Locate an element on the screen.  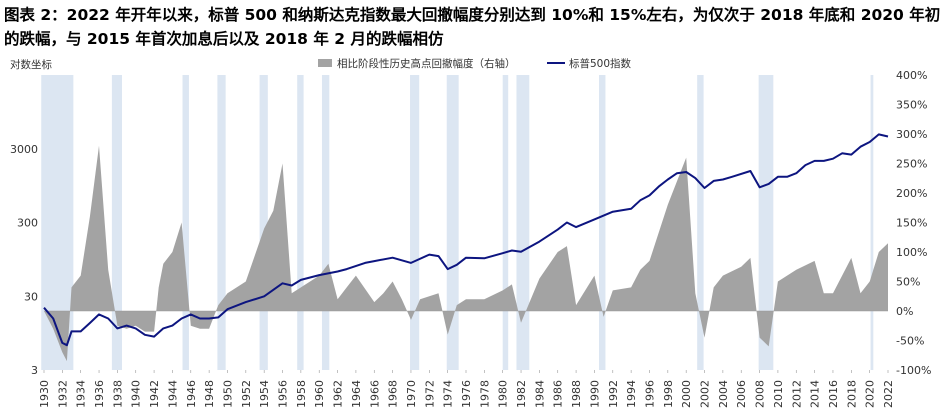
x-tick-20: 1970 is located at coordinates (411, 394).